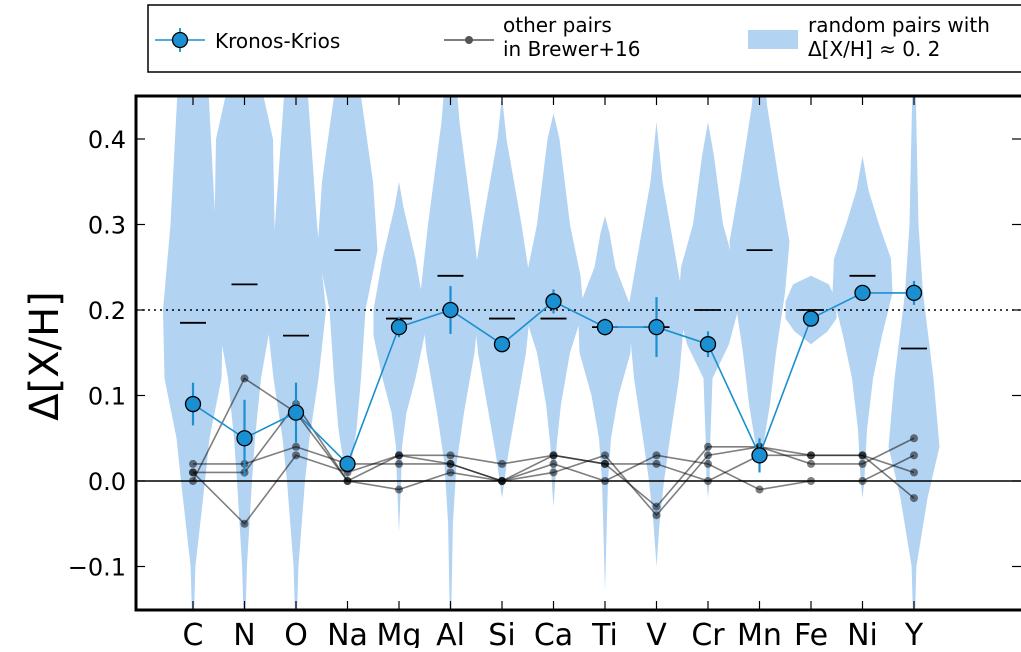  Describe the element at coordinates (296, 633) in the screenshot. I see `x-tick-label-O: O` at that location.